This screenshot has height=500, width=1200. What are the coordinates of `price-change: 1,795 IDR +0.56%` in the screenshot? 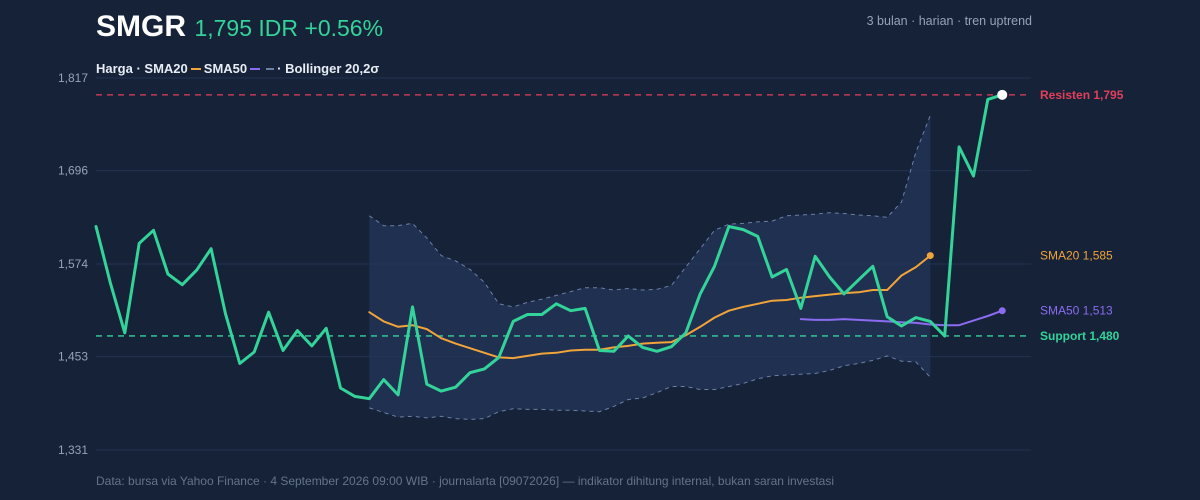 It's located at (289, 28).